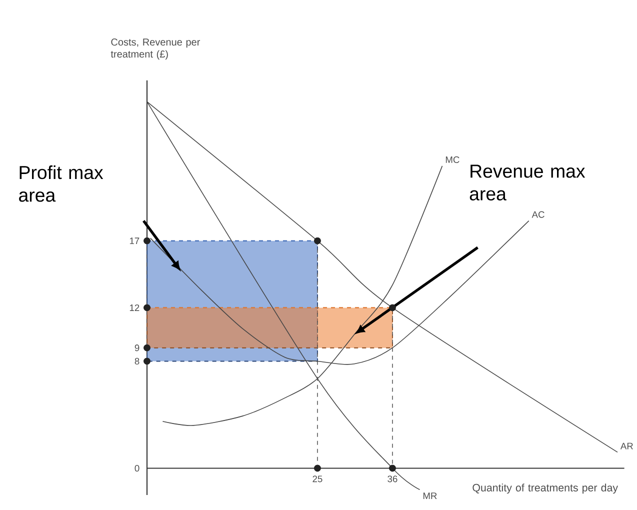 Image resolution: width=637 pixels, height=510 pixels. Describe the element at coordinates (61, 183) in the screenshot. I see `text: Profit max area` at that location.